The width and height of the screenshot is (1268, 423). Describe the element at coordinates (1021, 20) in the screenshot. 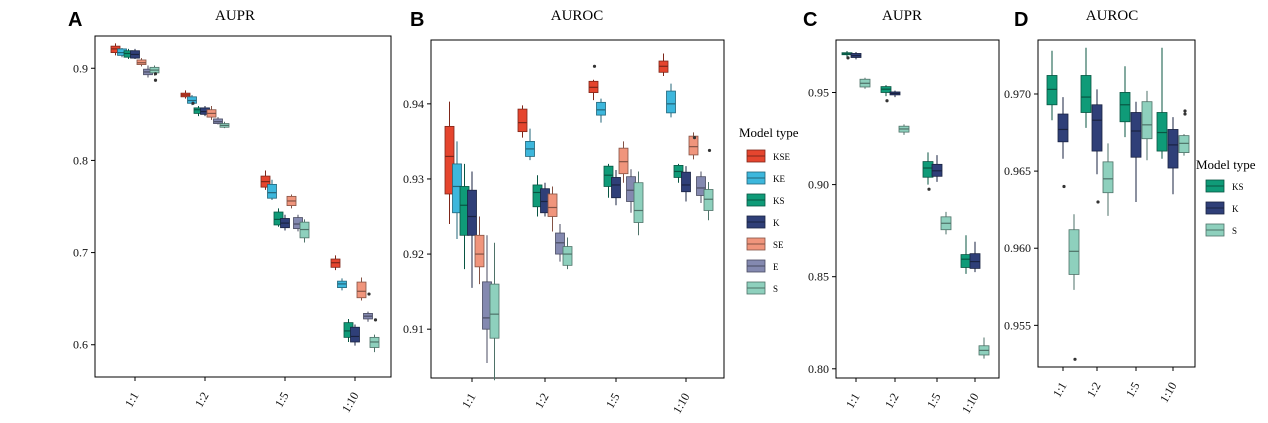

I see `panel-letter-d: D` at that location.